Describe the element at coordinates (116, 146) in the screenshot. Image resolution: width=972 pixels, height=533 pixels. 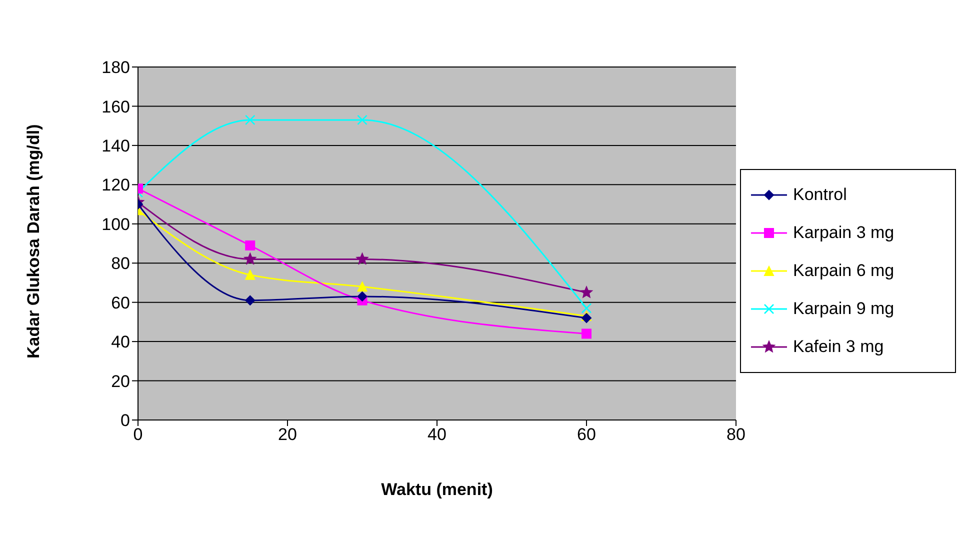
I see `y-tick-label: 140` at that location.